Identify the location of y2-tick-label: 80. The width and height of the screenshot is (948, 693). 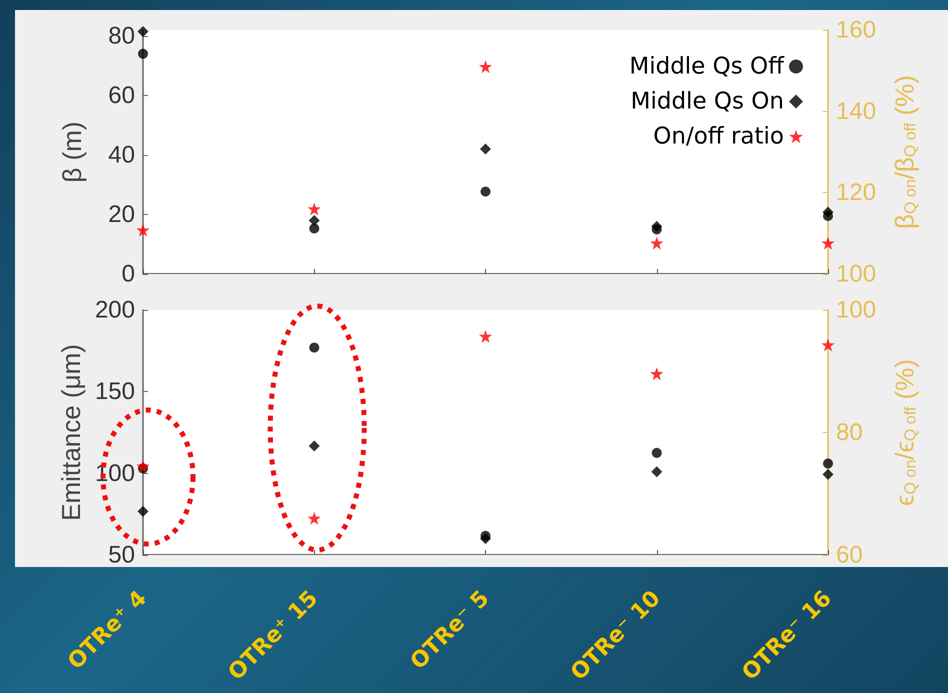
(849, 432).